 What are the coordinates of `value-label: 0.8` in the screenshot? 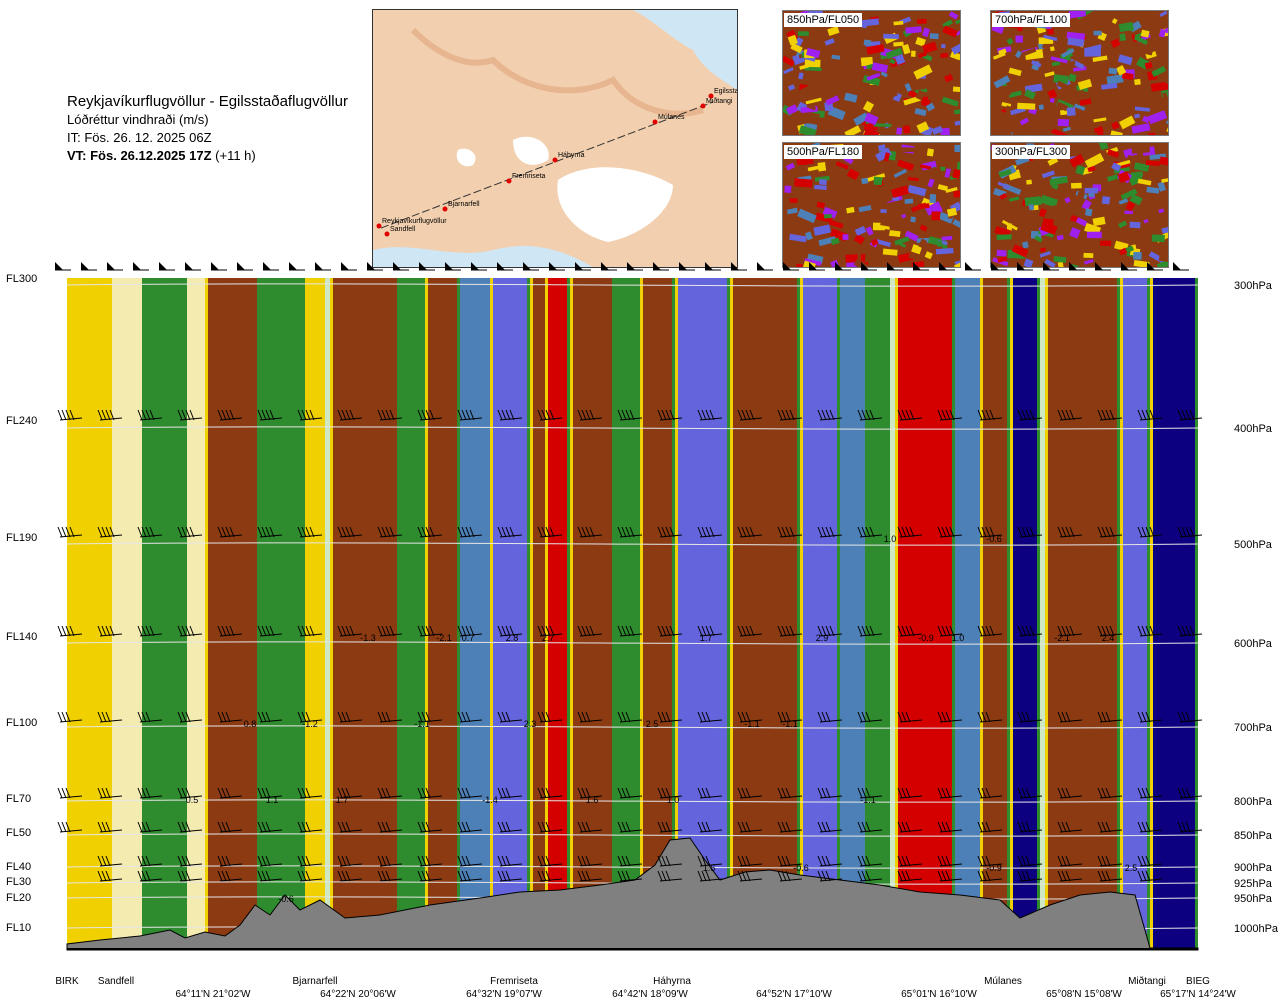 It's located at (250, 724).